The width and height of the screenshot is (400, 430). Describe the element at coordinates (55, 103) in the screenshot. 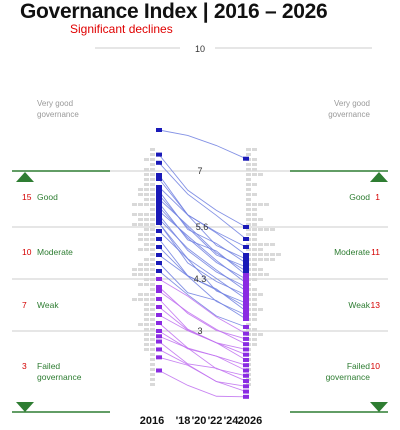

I see `top-label-left: Very good` at that location.